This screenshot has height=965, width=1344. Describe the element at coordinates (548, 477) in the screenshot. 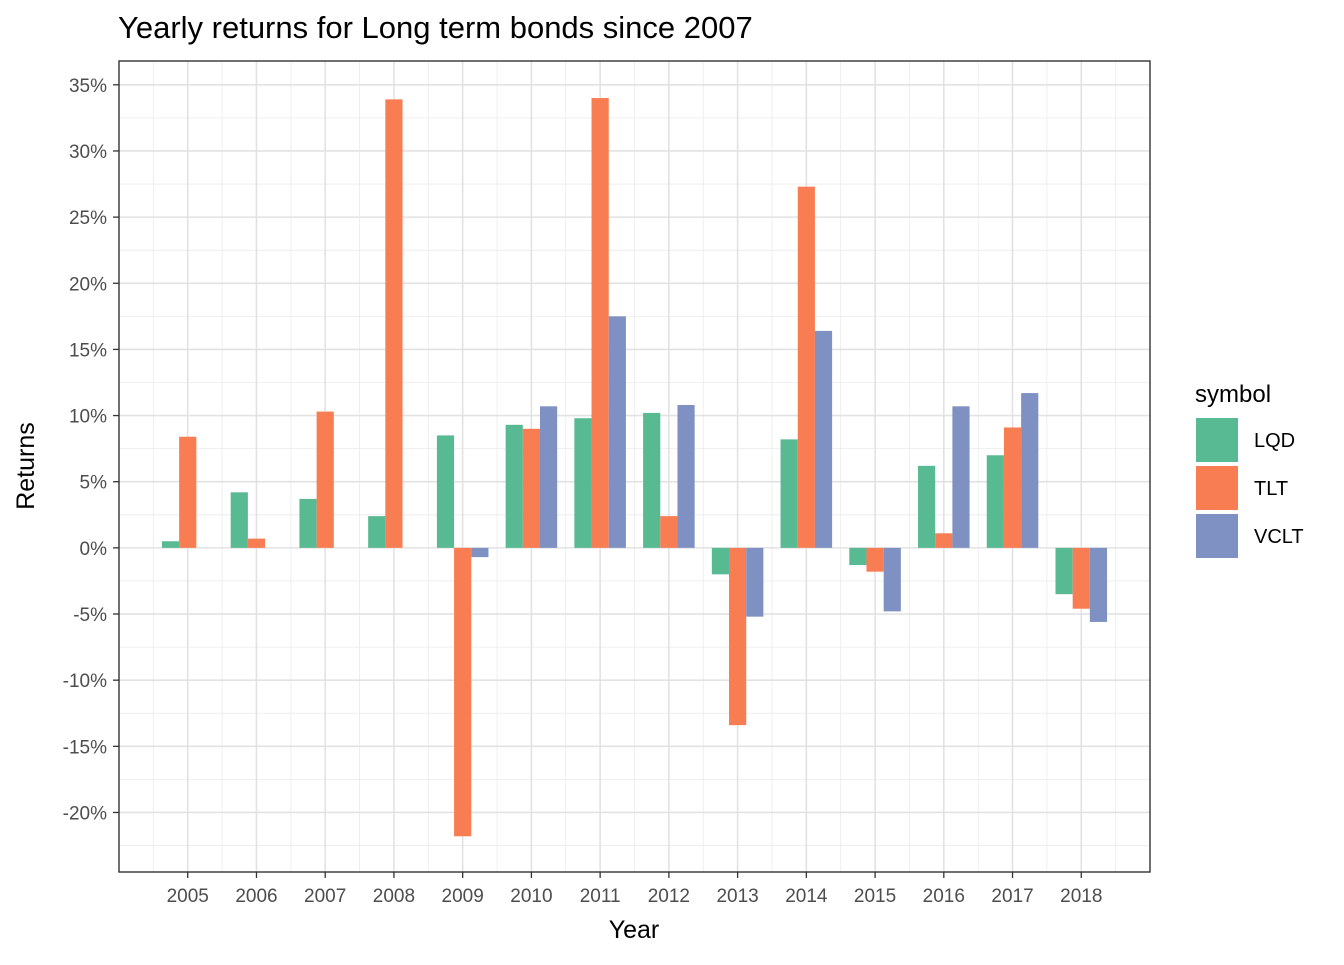

I see `bar-vclt-2010` at that location.